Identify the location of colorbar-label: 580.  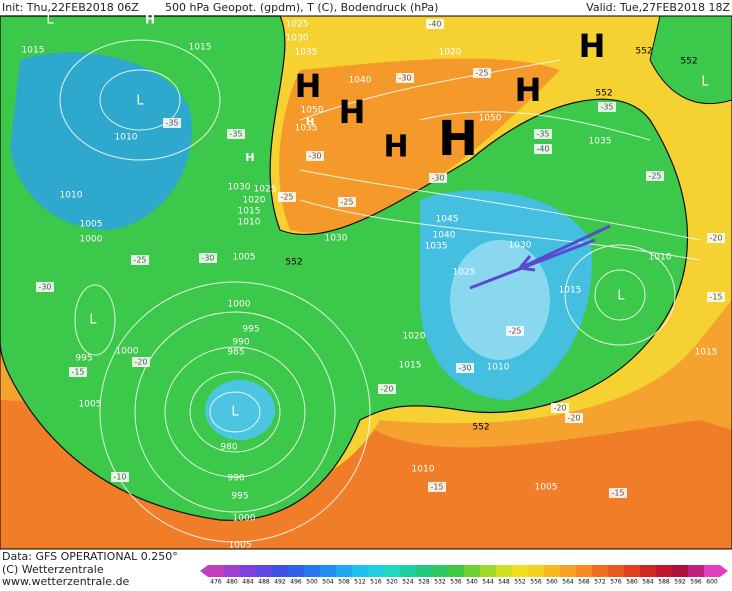
(632, 582).